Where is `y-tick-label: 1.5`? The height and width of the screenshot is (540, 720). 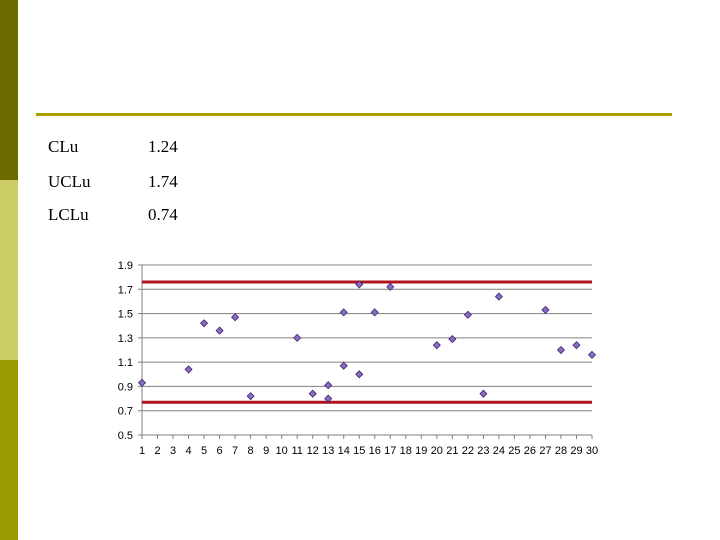 y-tick-label: 1.5 is located at coordinates (125, 315).